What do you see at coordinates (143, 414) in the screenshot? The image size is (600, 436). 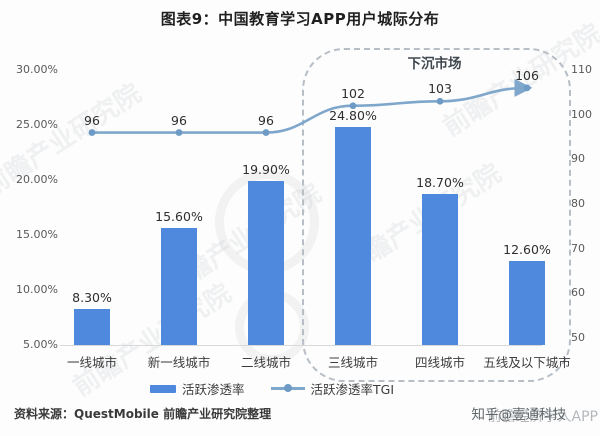 I see `data-source-note: 资料来源：QuestMobile 前瞻产业研究院整理` at bounding box center [143, 414].